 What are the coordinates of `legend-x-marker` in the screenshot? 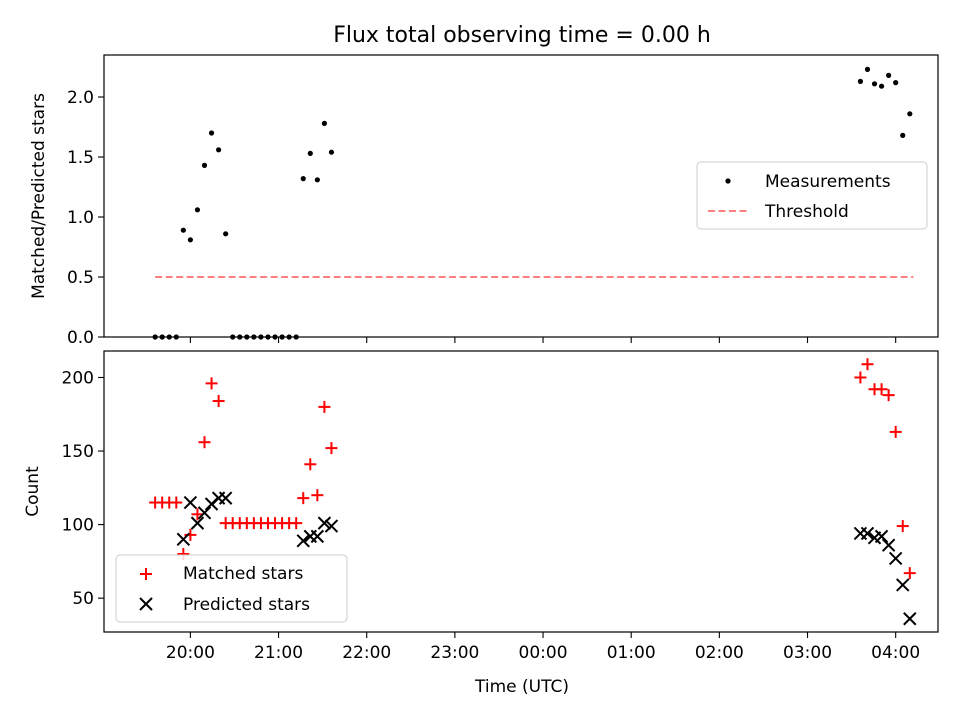 It's located at (146, 604).